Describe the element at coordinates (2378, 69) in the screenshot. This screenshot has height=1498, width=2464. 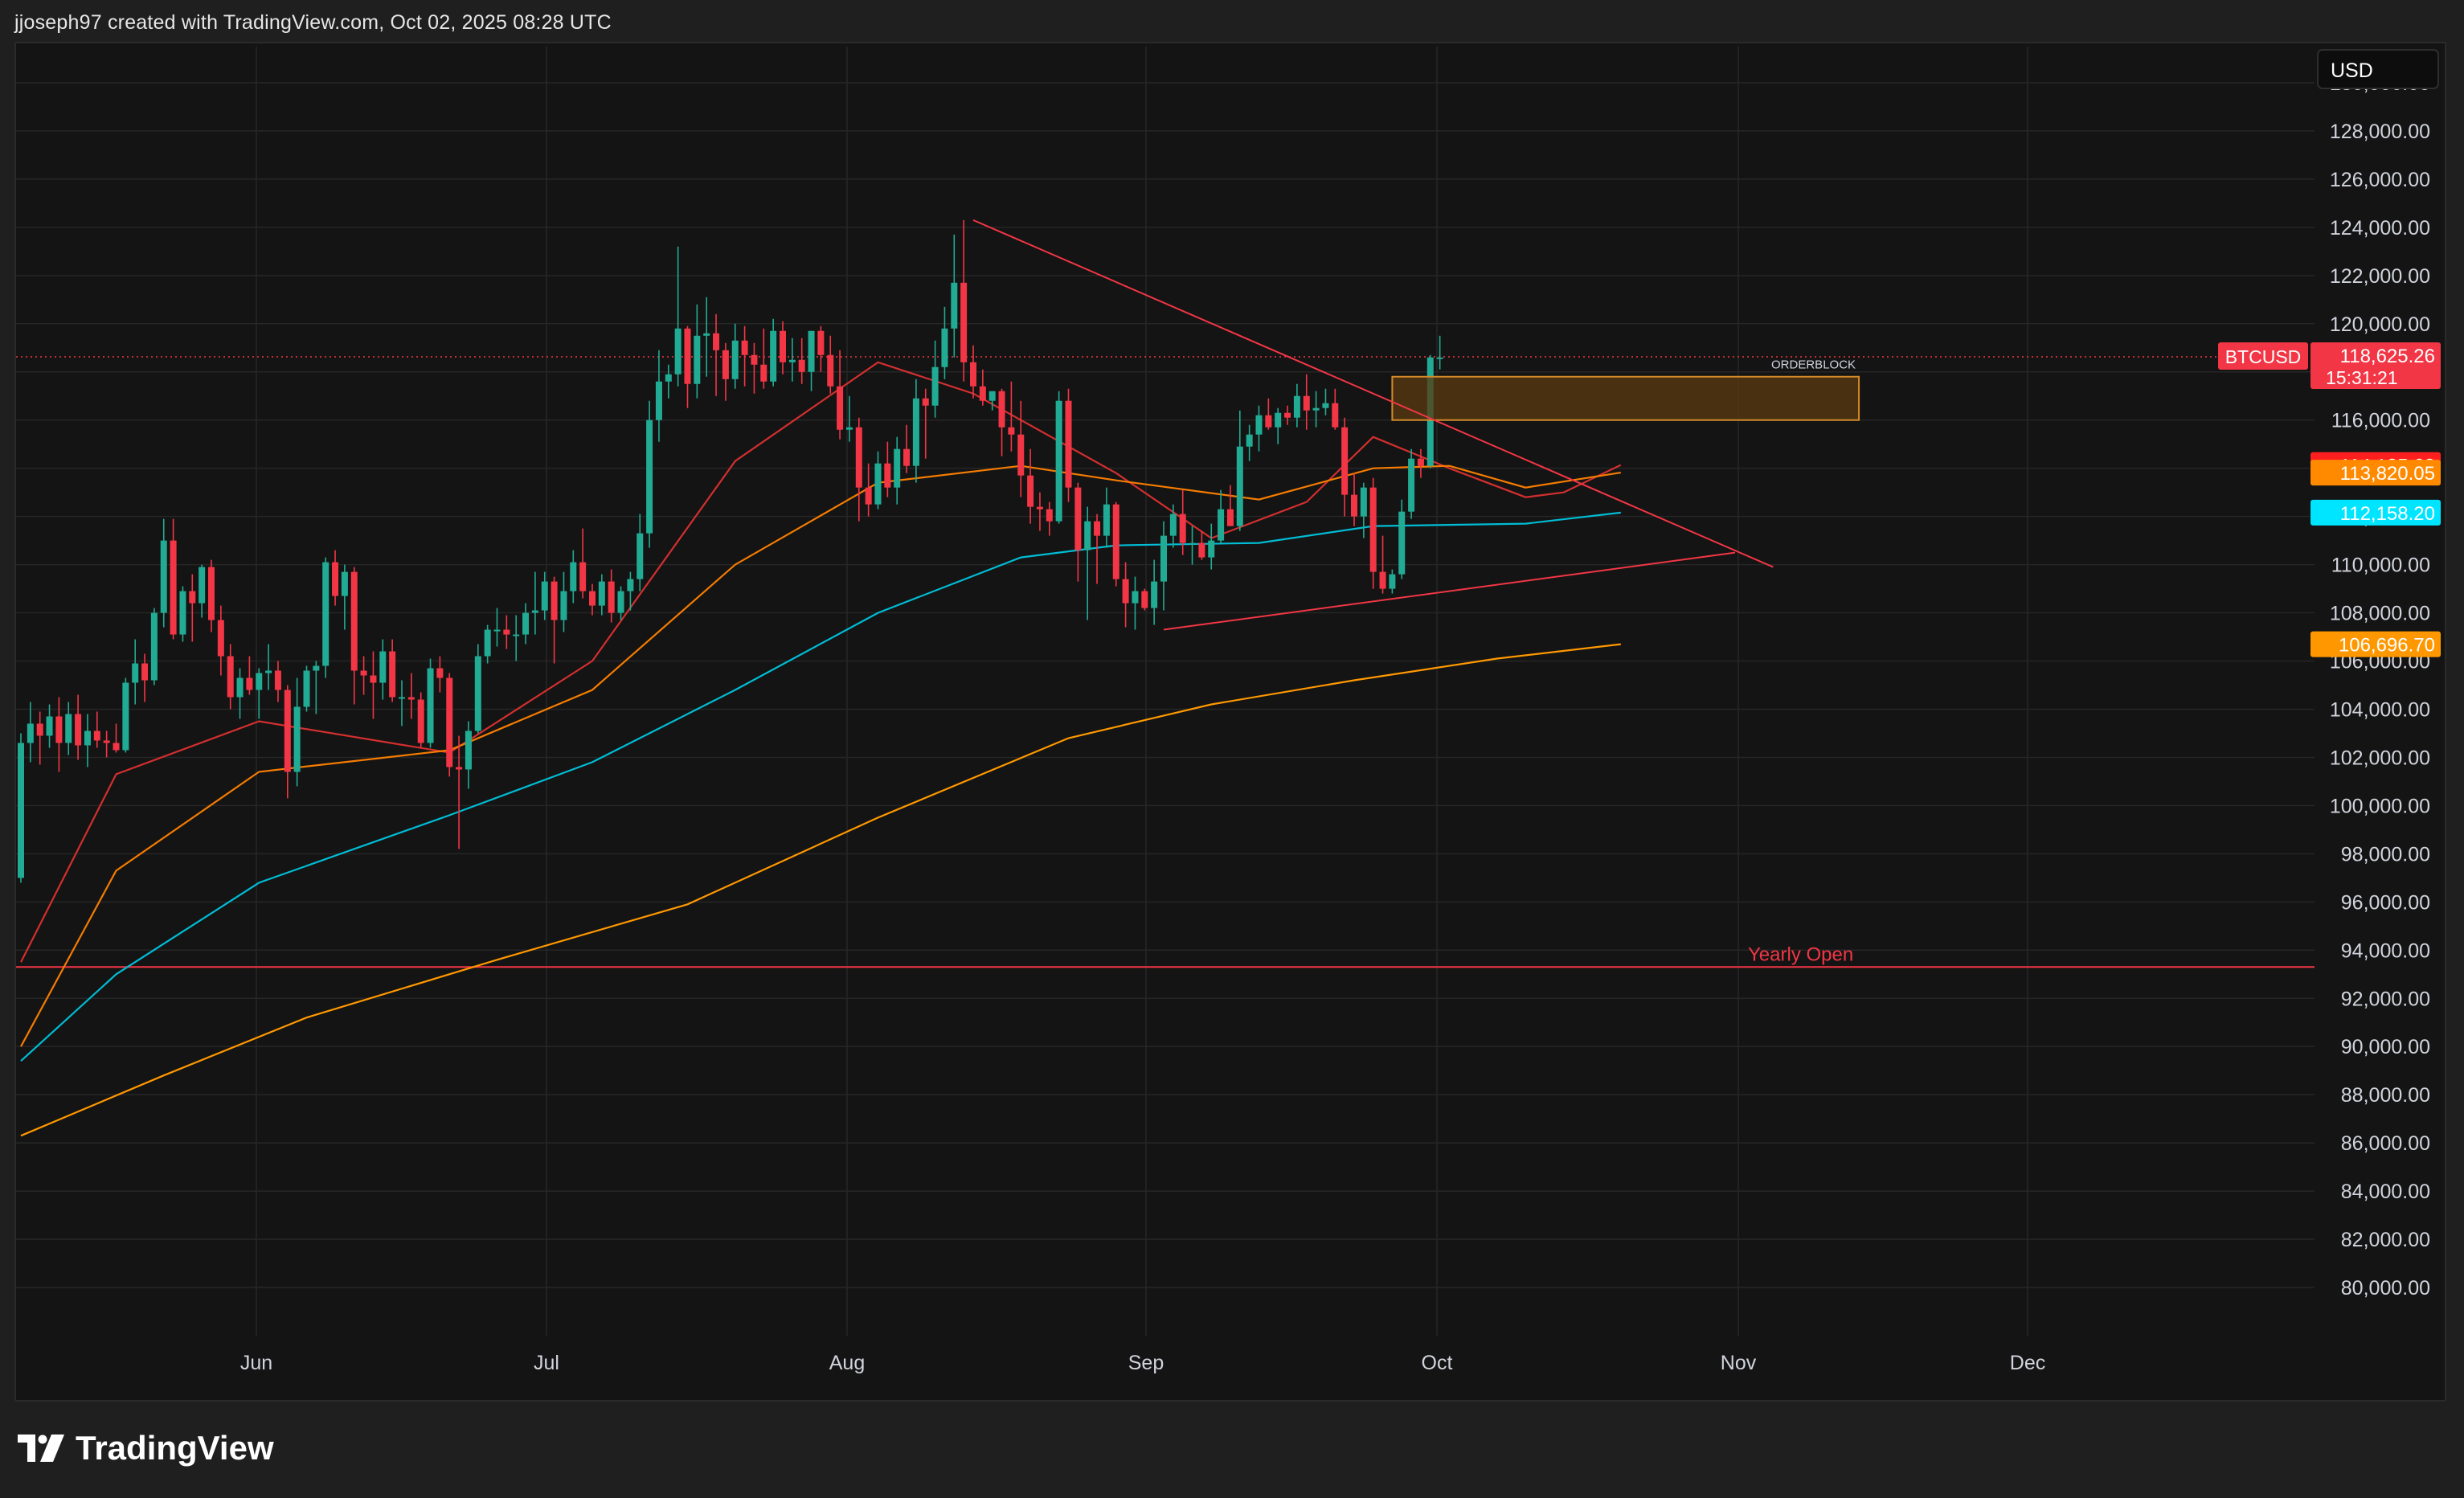
I see `currency-selector: USD` at that location.